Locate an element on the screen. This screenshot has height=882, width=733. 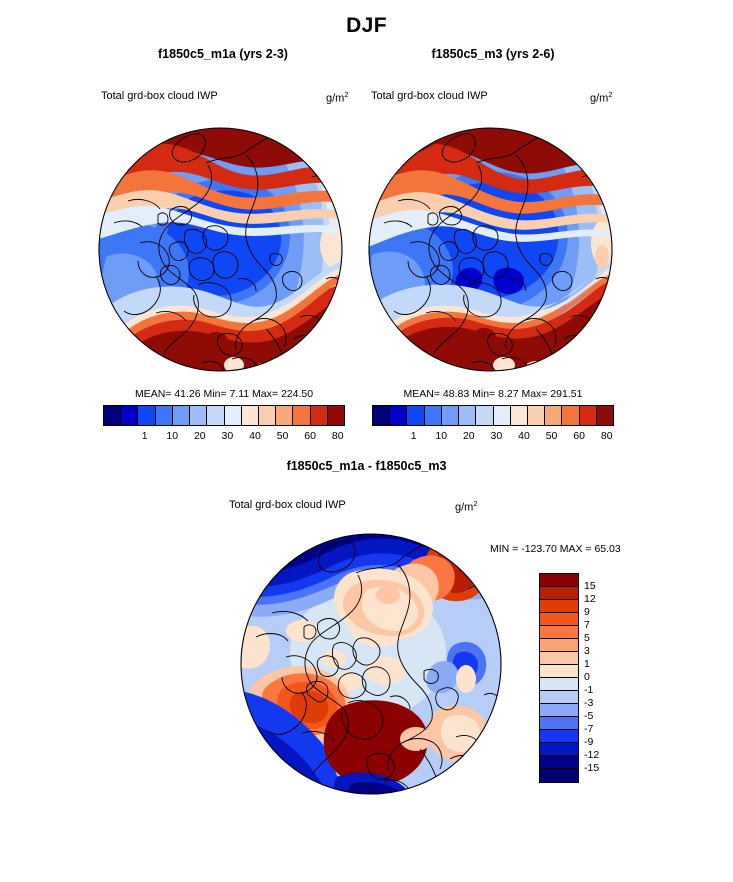
cb-tick: 5 is located at coordinates (587, 638).